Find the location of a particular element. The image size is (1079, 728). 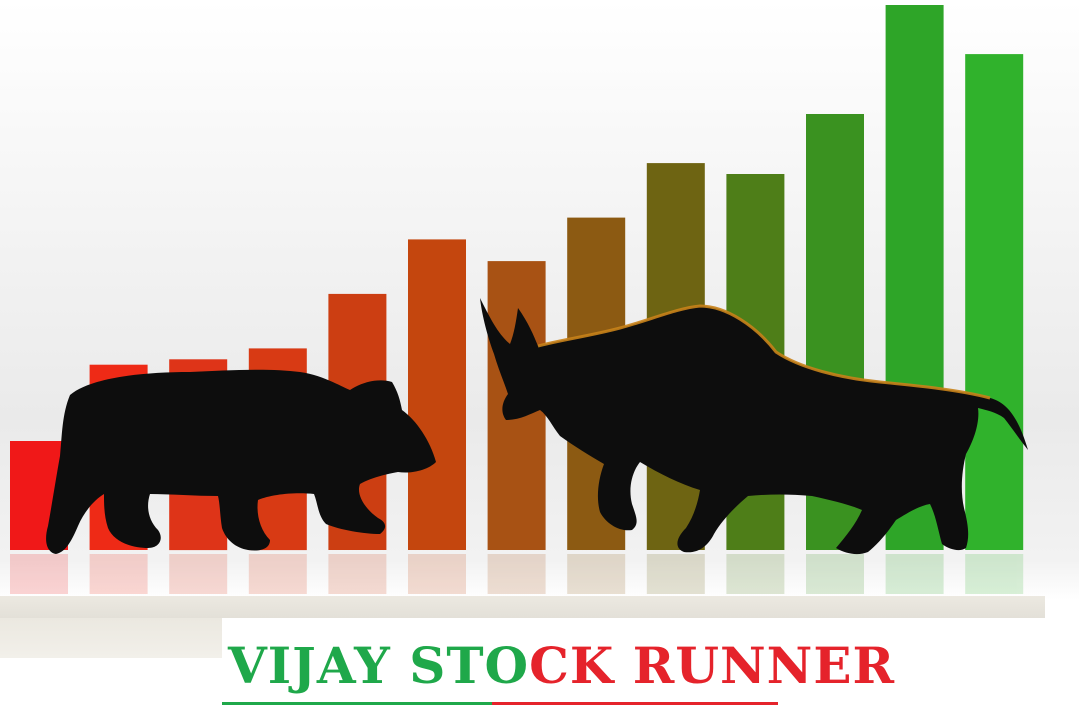

brand-underline-green is located at coordinates (357, 703).